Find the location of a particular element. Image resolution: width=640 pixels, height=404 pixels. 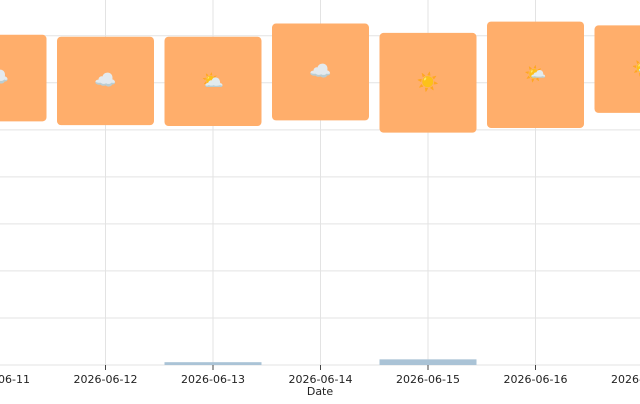

weather-icon: ☀️ is located at coordinates (428, 82).